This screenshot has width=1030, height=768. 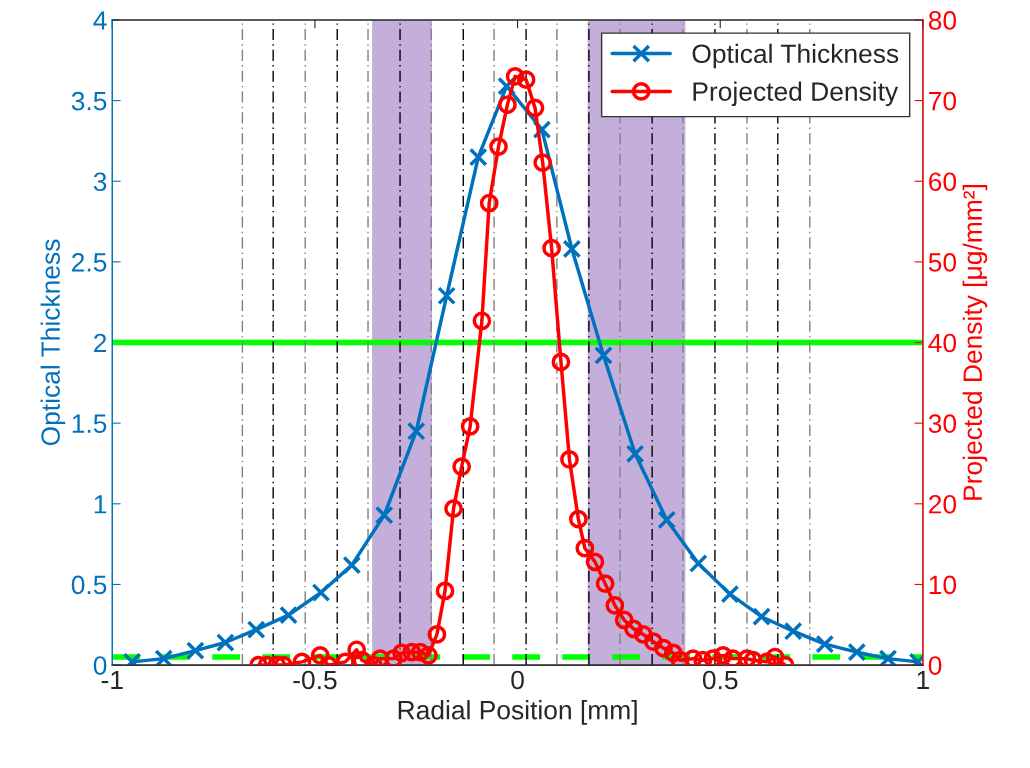 What do you see at coordinates (943, 504) in the screenshot?
I see `y2-tick-label: 20` at bounding box center [943, 504].